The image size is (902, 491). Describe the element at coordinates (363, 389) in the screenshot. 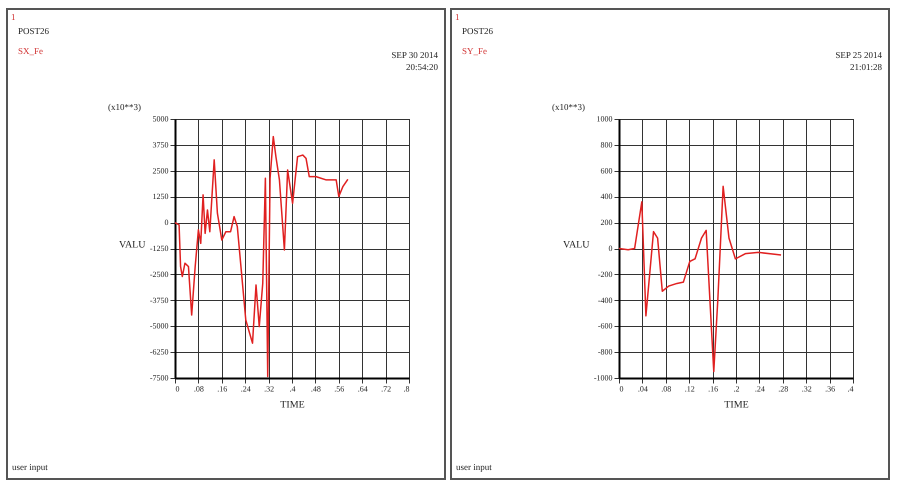

I see `x-tick-label: .64` at that location.